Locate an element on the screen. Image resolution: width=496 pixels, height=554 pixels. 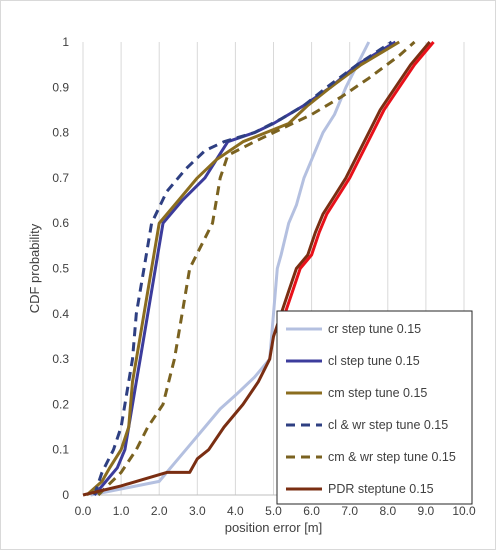
legend-box is located at coordinates (374, 407).